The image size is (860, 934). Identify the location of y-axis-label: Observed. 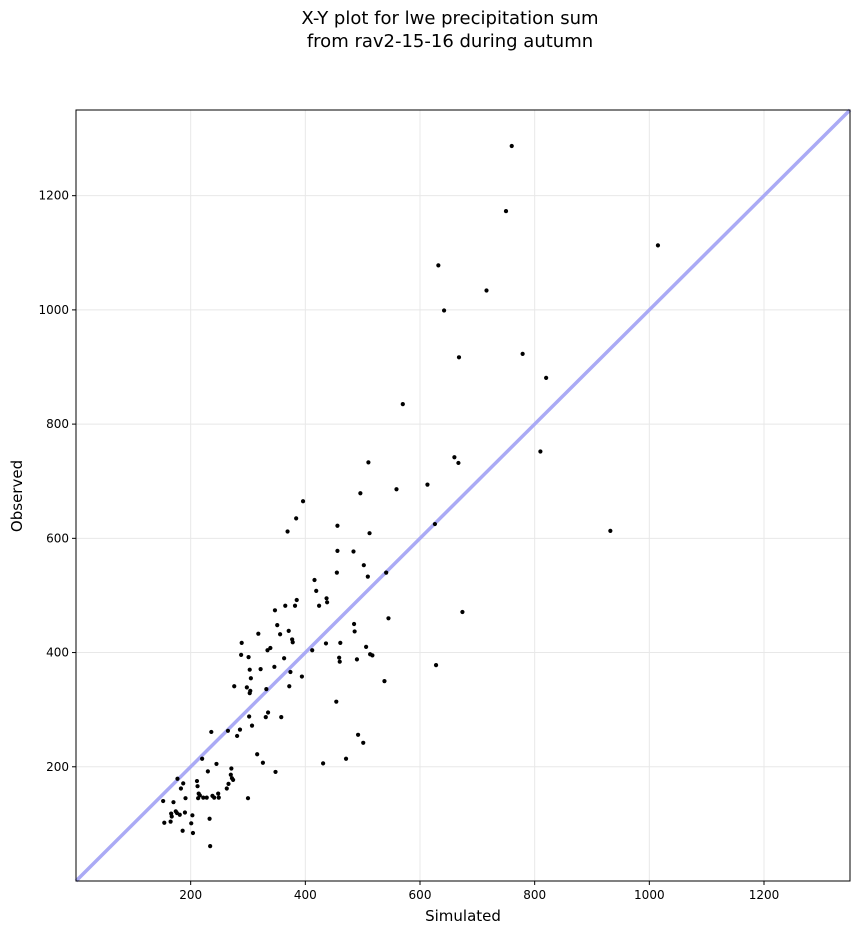
(17, 496).